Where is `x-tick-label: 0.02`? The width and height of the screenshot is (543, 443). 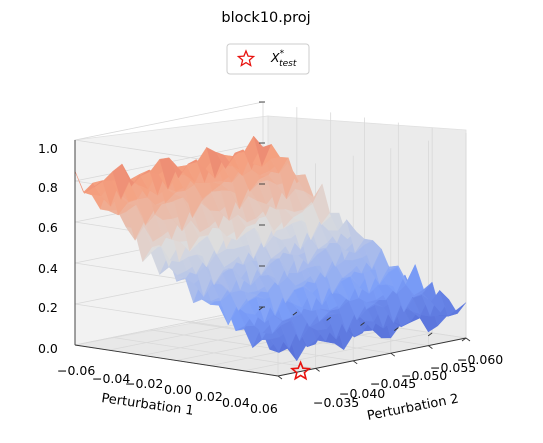
x-tick-label: 0.02 is located at coordinates (209, 396).